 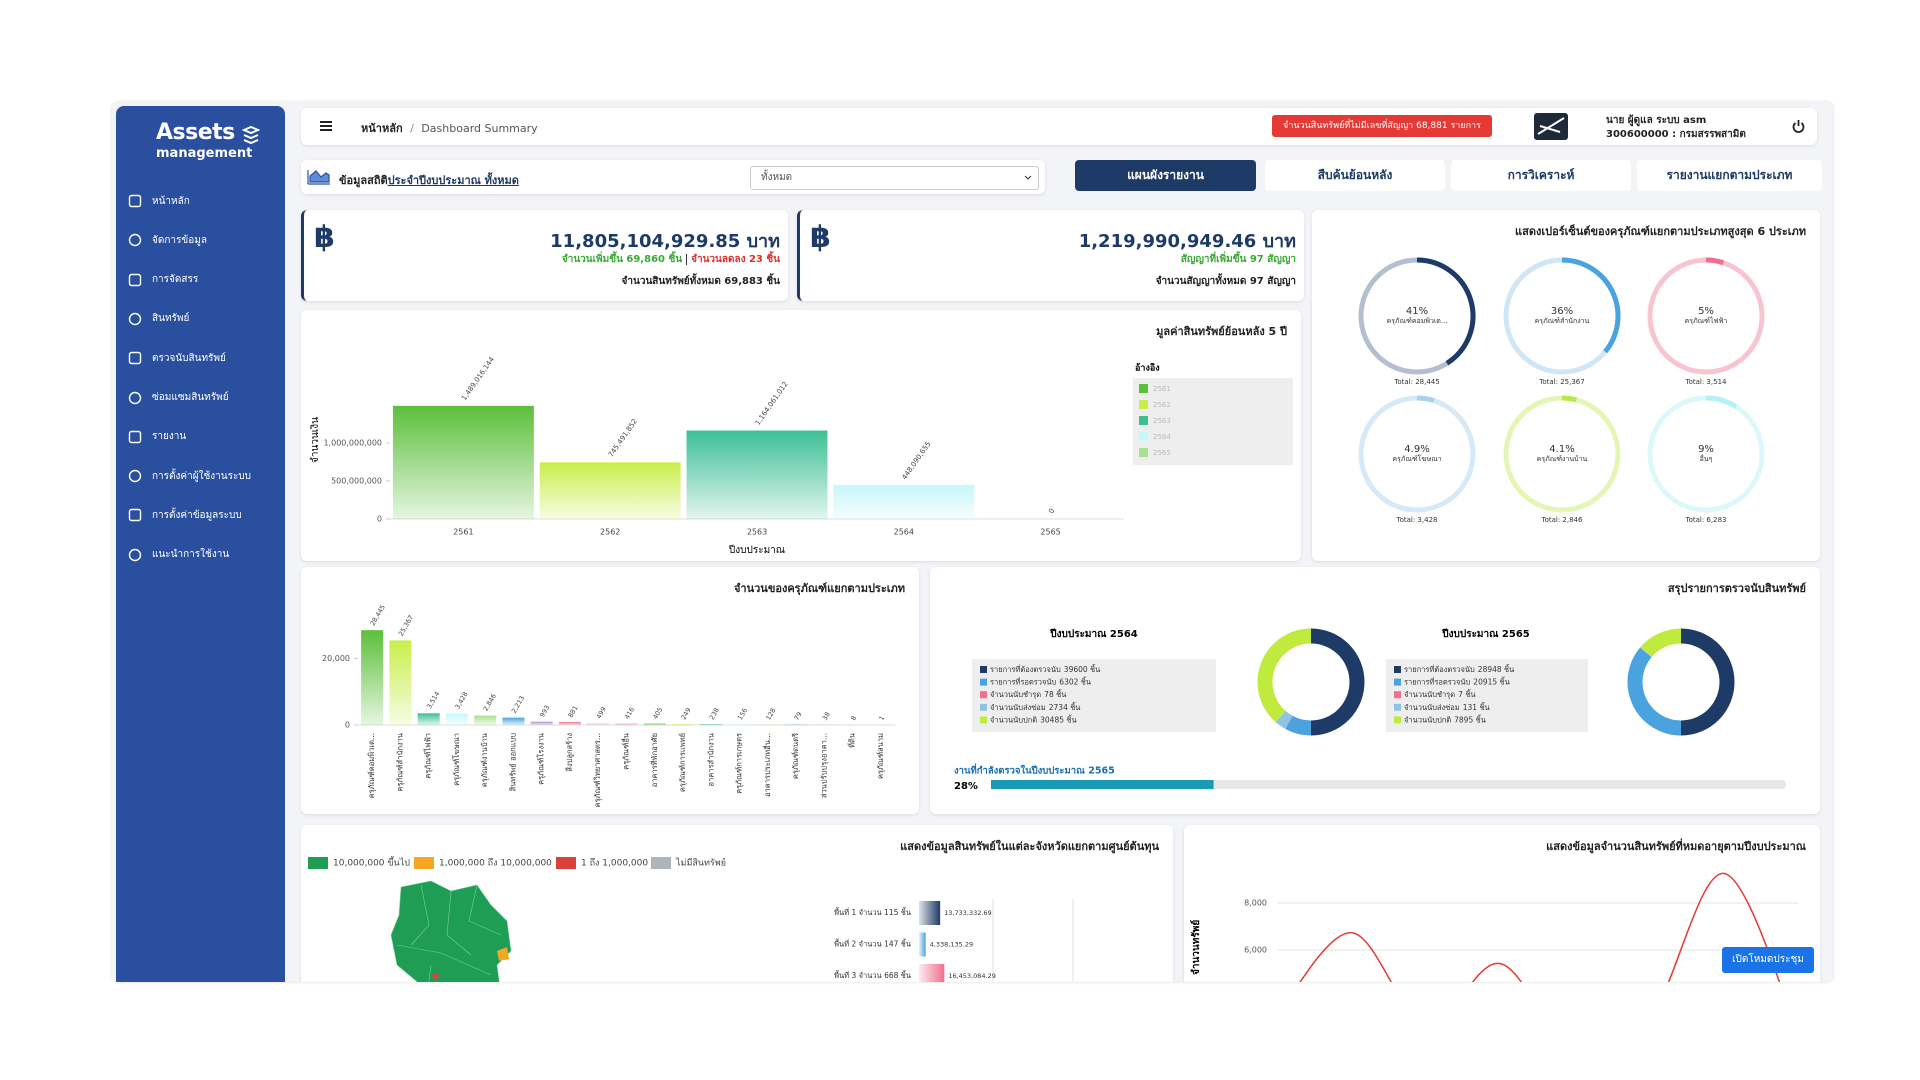 What do you see at coordinates (461, 700) in the screenshot?
I see `value-label: 3,428` at bounding box center [461, 700].